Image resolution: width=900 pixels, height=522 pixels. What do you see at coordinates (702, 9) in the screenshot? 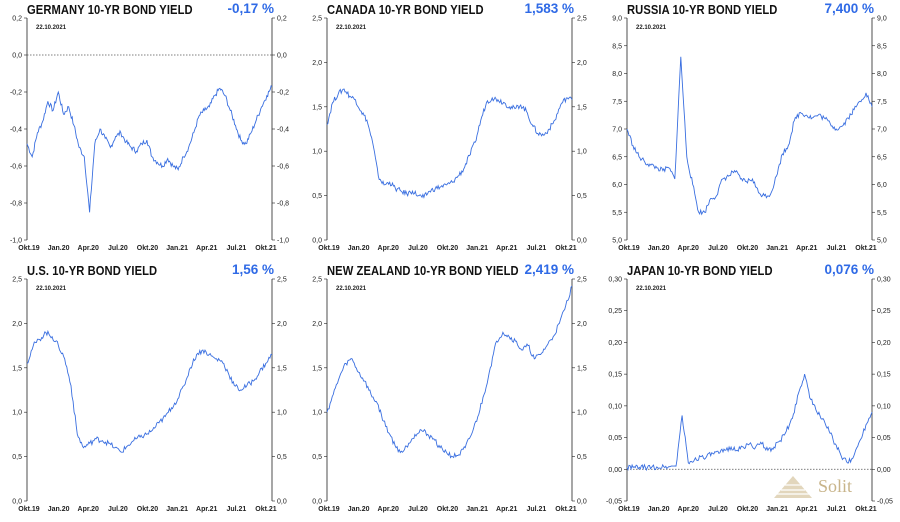
I see `chart-title: RUSSIA 10-YR BOND YIELD` at bounding box center [702, 9].